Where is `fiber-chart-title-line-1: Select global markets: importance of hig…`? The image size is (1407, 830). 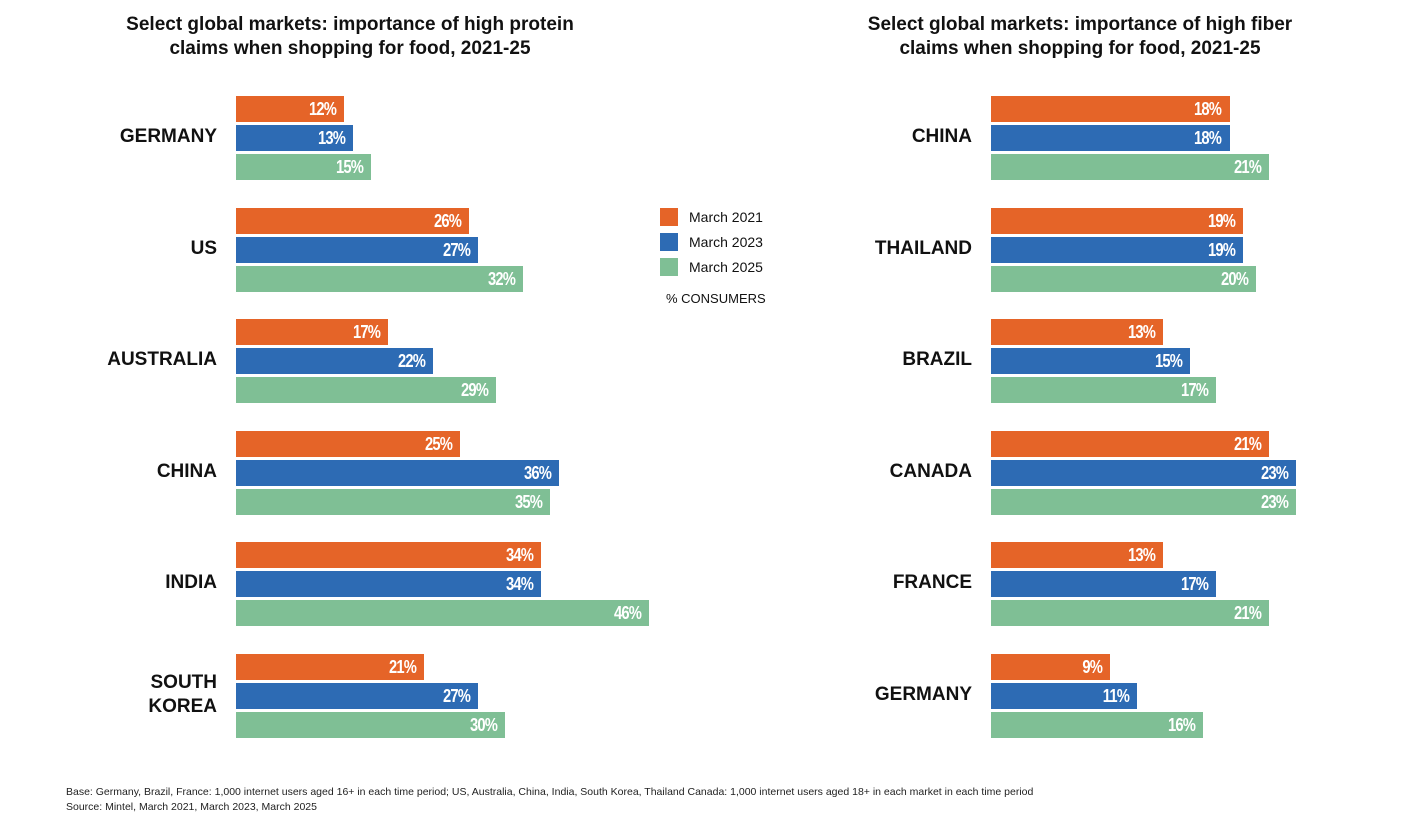 fiber-chart-title-line-1: Select global markets: importance of hig… is located at coordinates (1080, 24).